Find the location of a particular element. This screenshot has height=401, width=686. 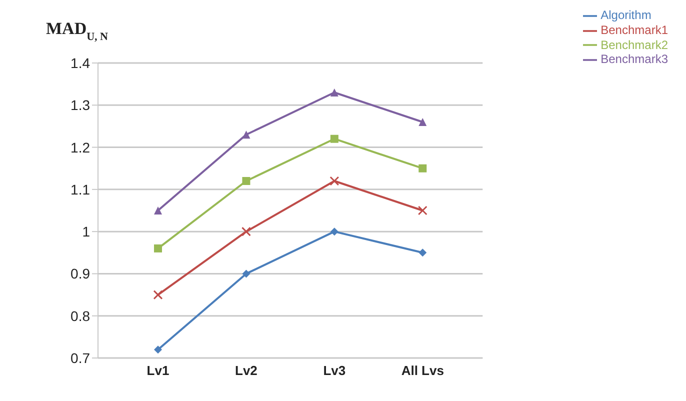

y-tick-label: 1.3 is located at coordinates (80, 105).